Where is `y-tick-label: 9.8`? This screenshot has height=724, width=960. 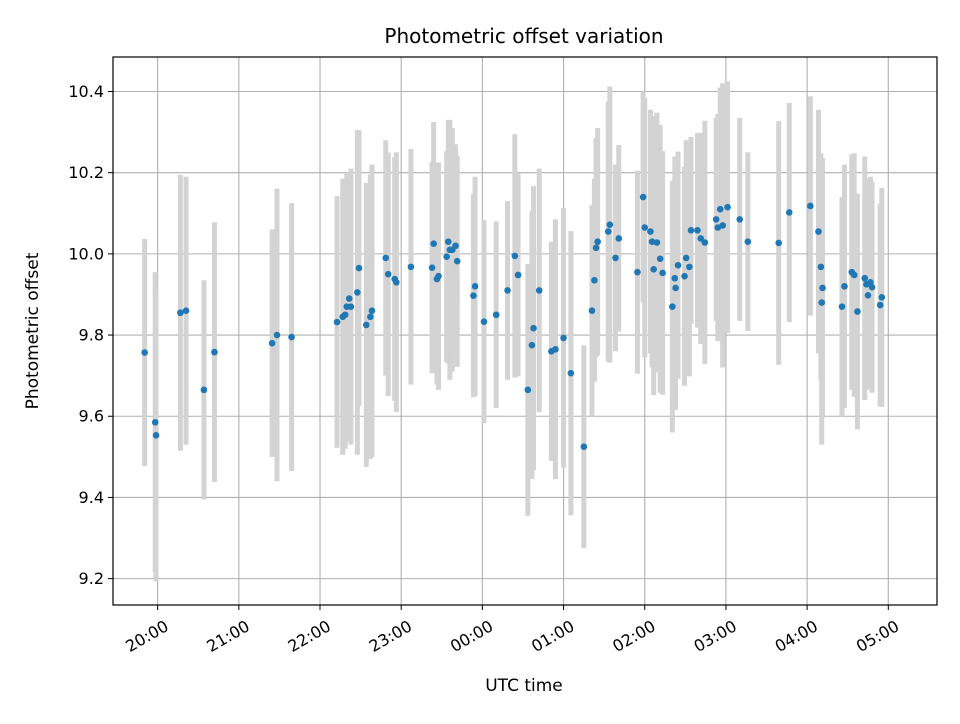 y-tick-label: 9.8 is located at coordinates (91, 335).